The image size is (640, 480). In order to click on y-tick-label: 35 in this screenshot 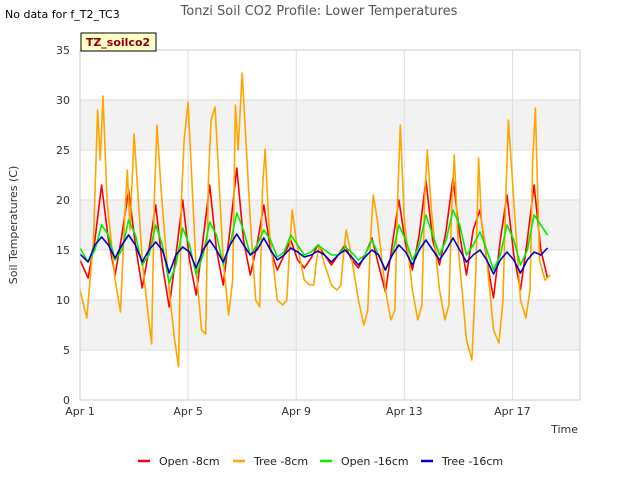, I will do `click(63, 50)`.